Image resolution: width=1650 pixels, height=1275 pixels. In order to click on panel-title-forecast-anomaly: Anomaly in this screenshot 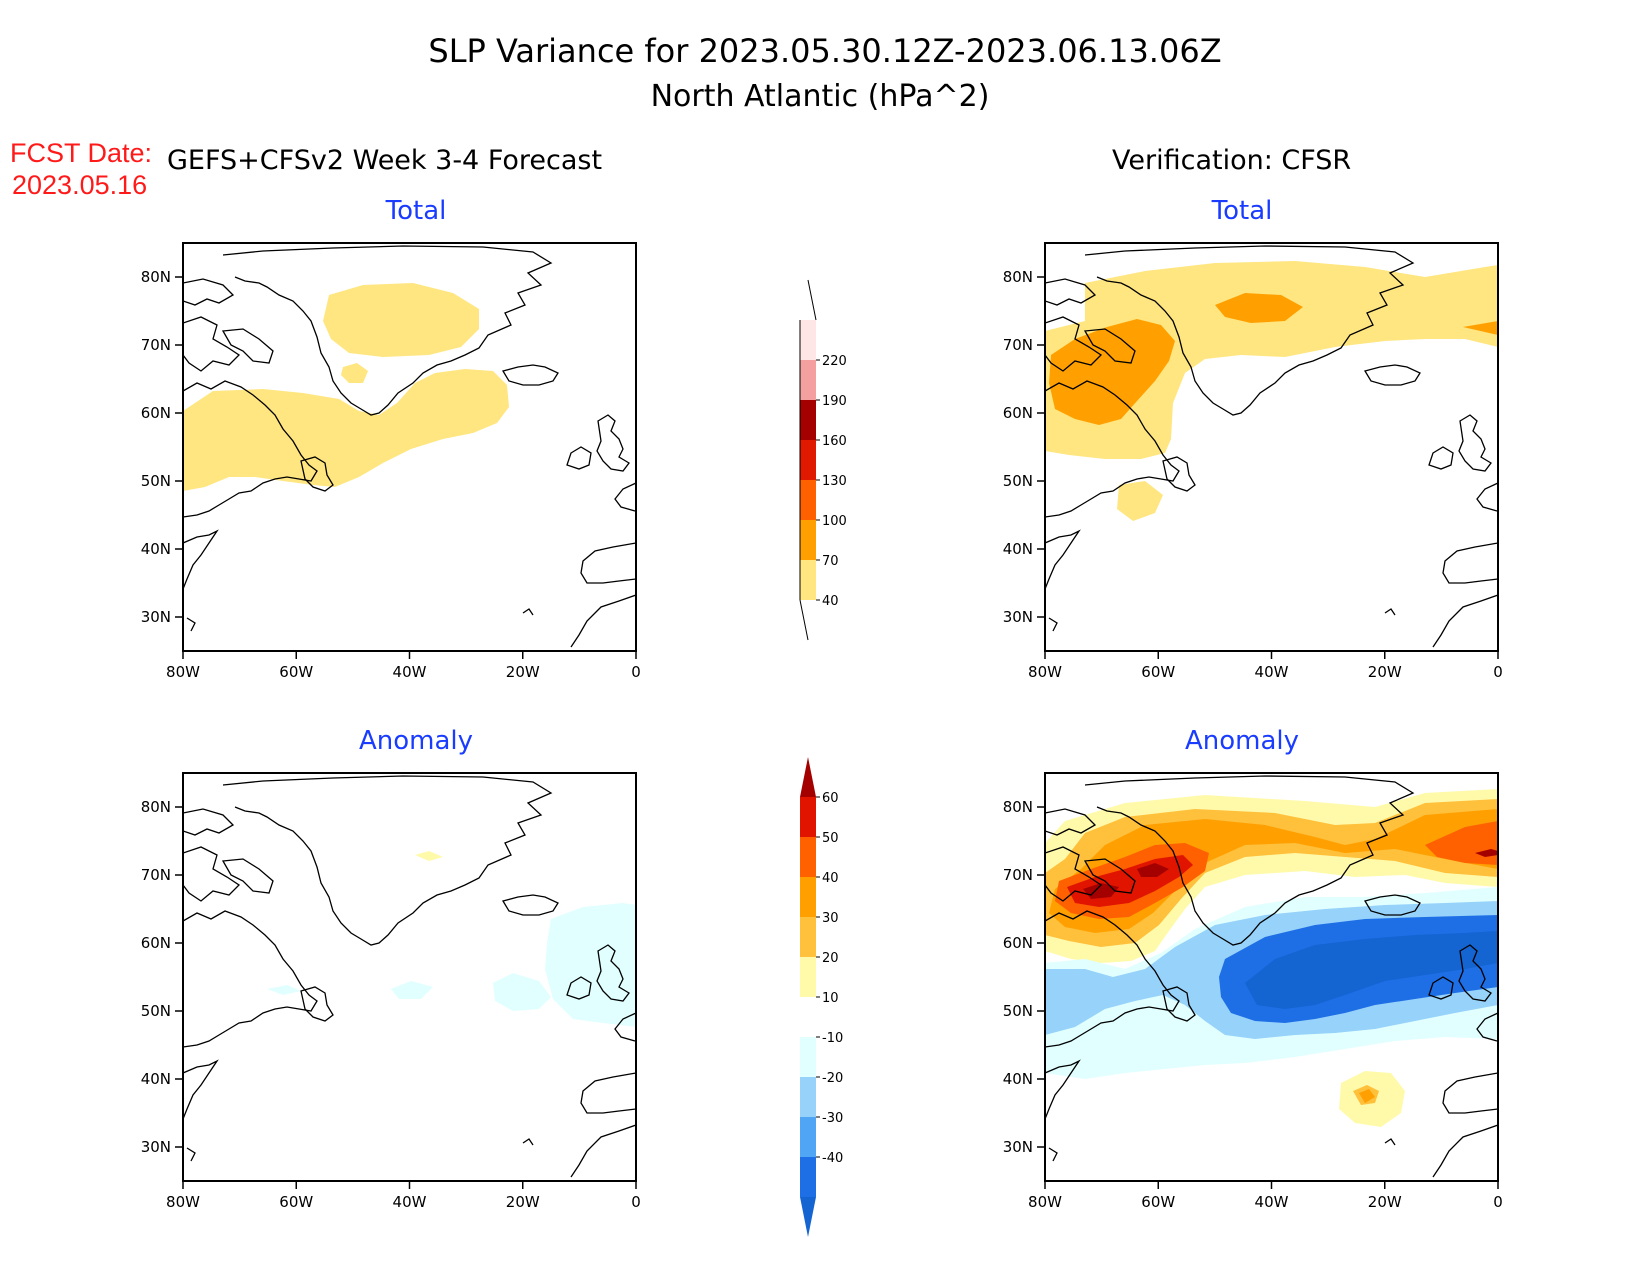, I will do `click(416, 741)`.